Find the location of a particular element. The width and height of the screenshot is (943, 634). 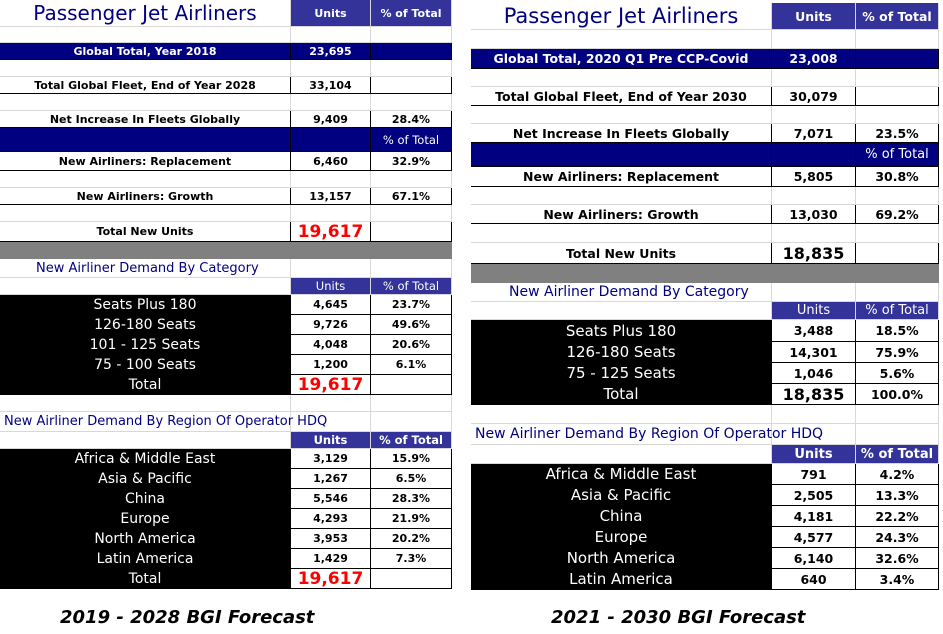

table-row: Seats Plus 180 4,645 23.7% is located at coordinates (226, 305).